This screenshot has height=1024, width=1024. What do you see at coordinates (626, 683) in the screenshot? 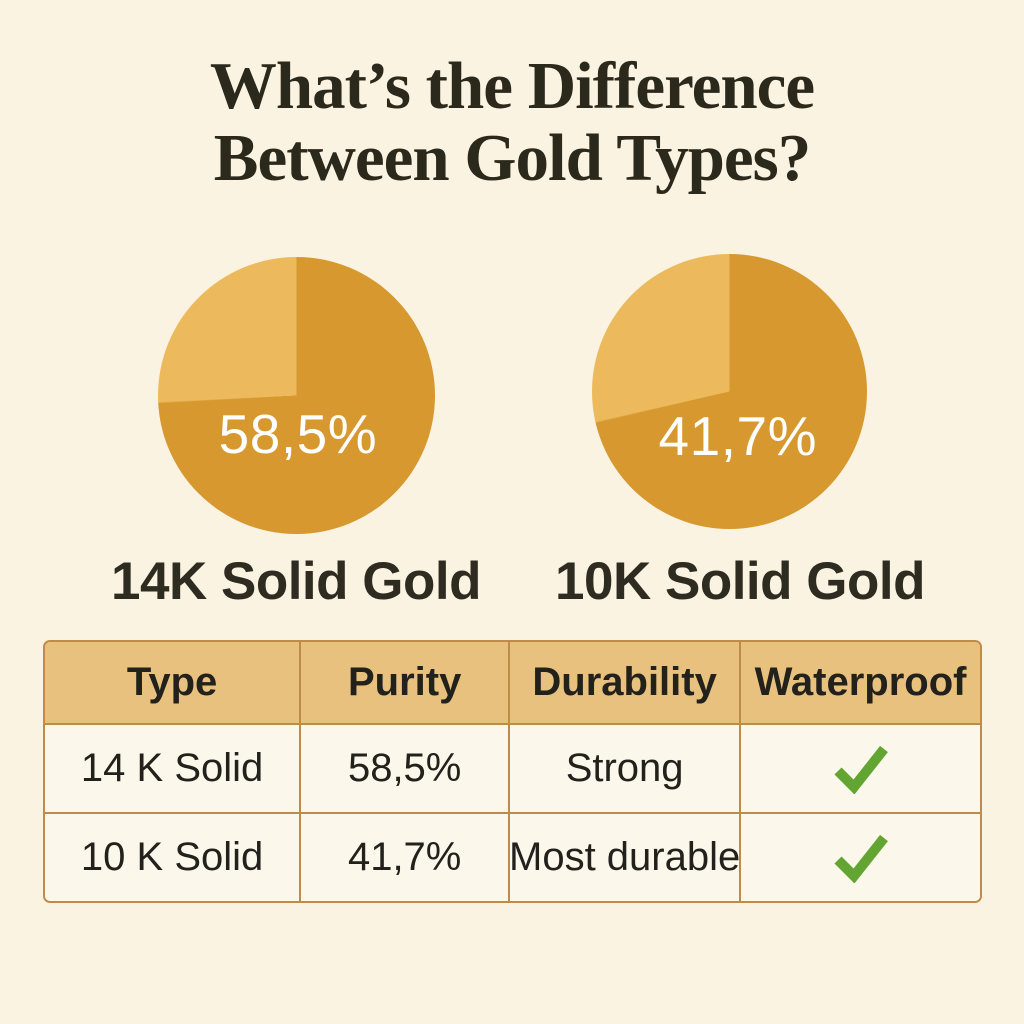
I see `table-header-durability: Durability` at bounding box center [626, 683].